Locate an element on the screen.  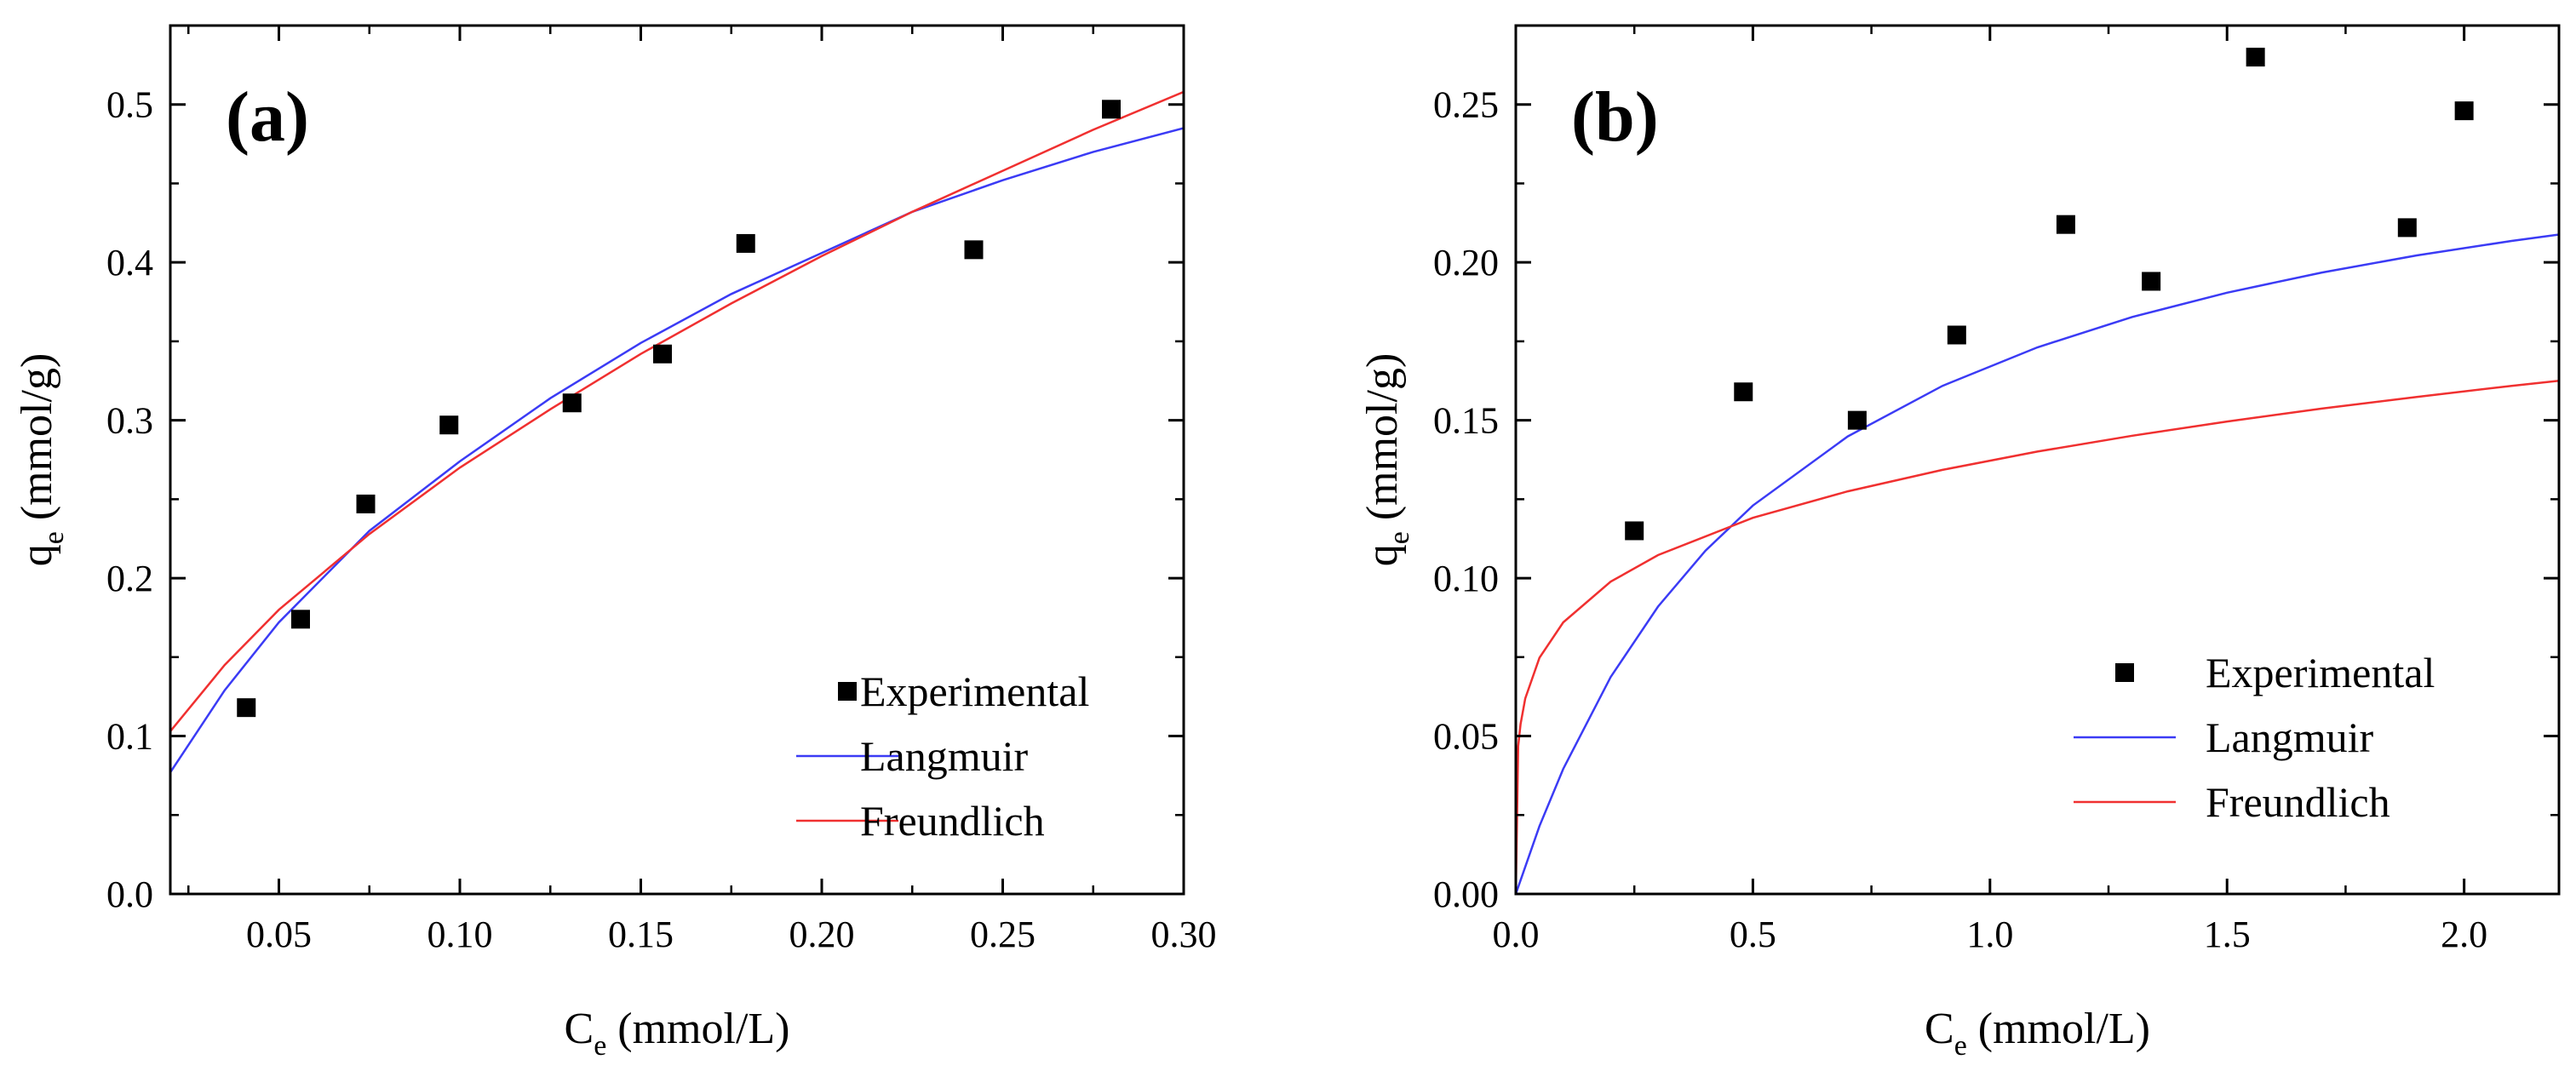
y-tick-label: 0.5 is located at coordinates (129, 105).